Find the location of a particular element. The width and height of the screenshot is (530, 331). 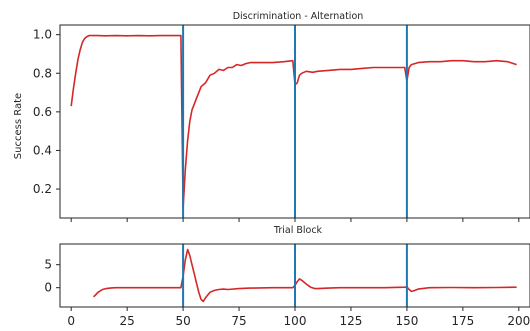

x-tick-label: 200 is located at coordinates (518, 321).